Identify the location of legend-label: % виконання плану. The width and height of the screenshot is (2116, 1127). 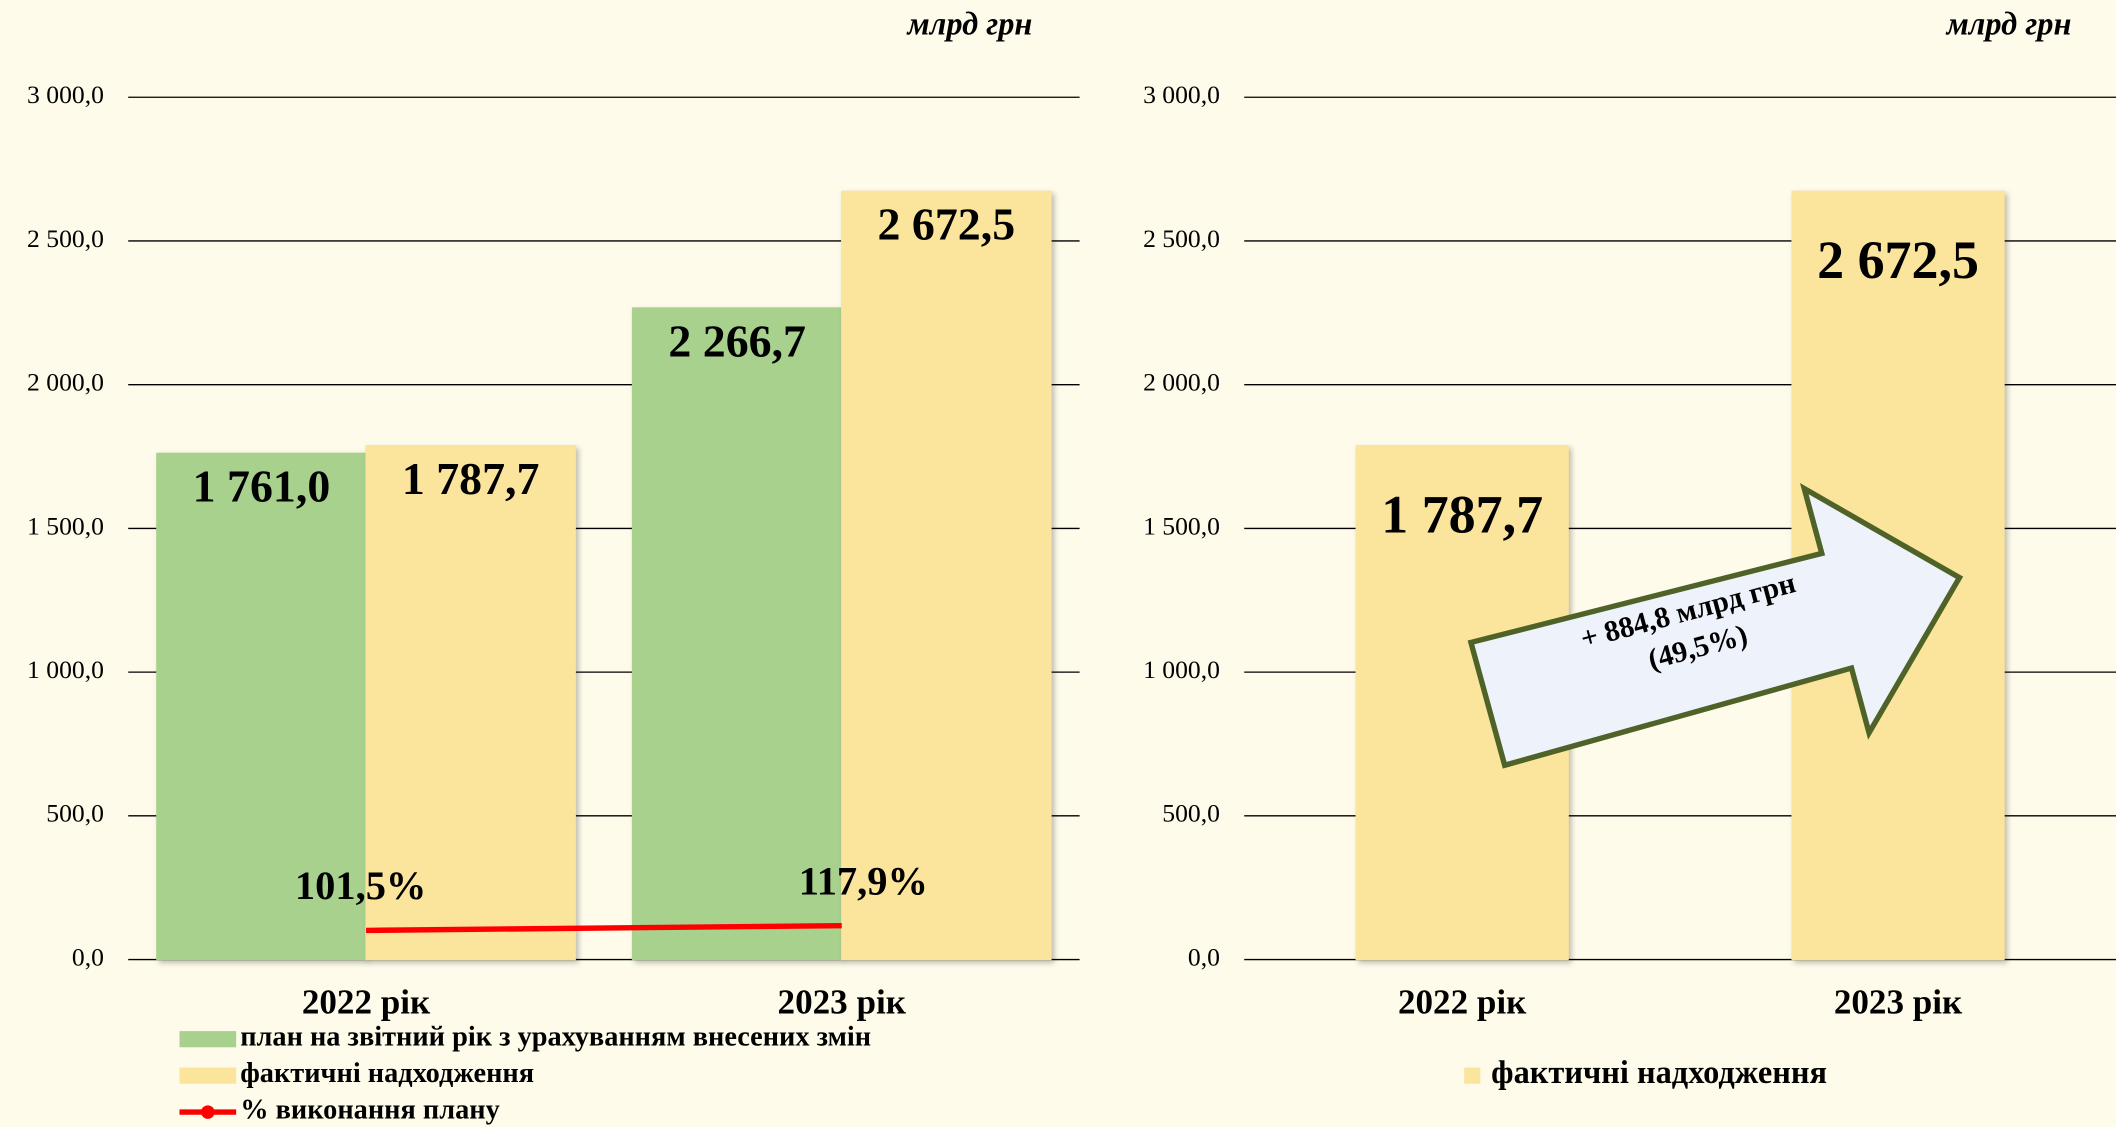
(370, 1110).